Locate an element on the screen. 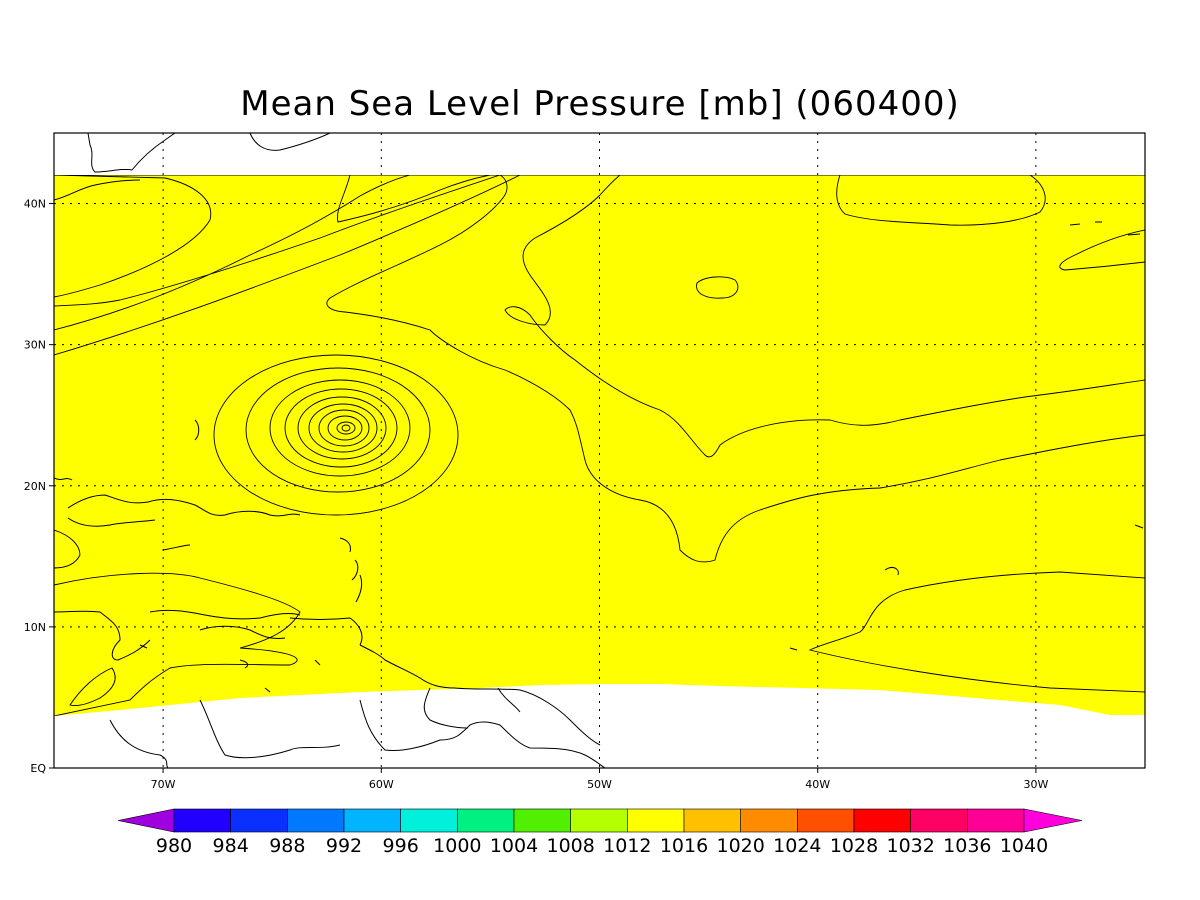  colorbar-label: 1008 is located at coordinates (570, 846).